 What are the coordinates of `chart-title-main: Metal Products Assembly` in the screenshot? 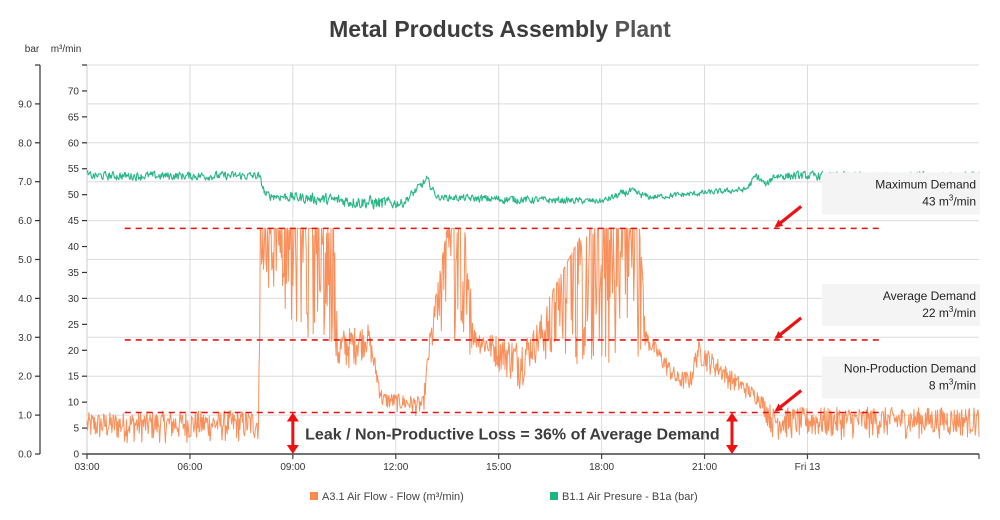 It's located at (471, 29).